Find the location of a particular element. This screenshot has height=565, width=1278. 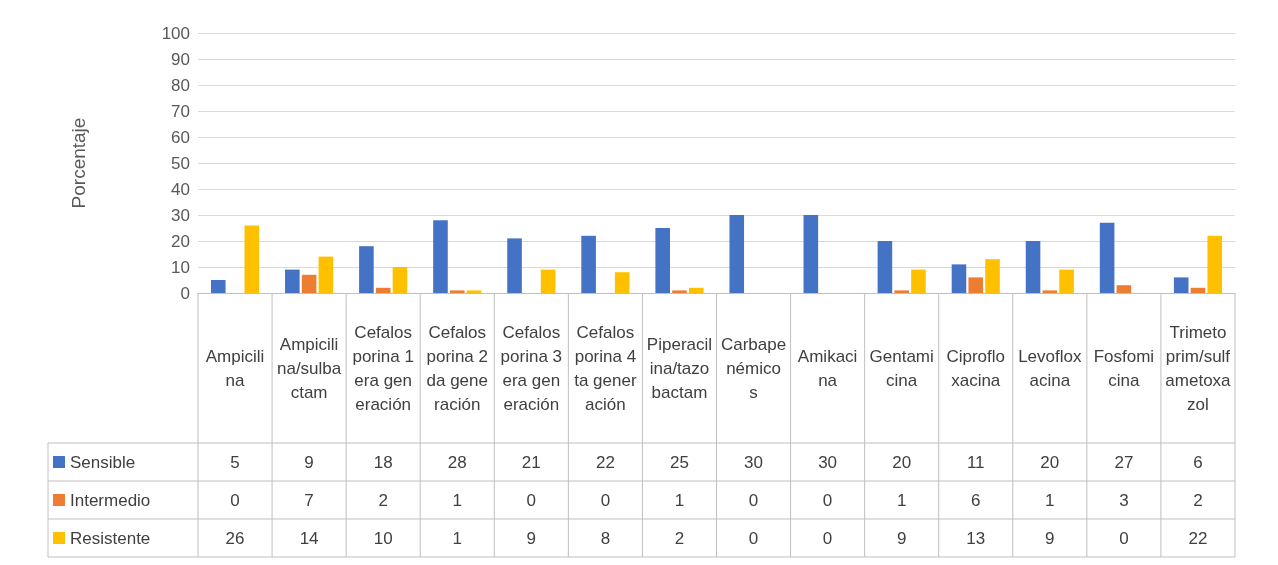

y-tick-label: 0 is located at coordinates (185, 293).